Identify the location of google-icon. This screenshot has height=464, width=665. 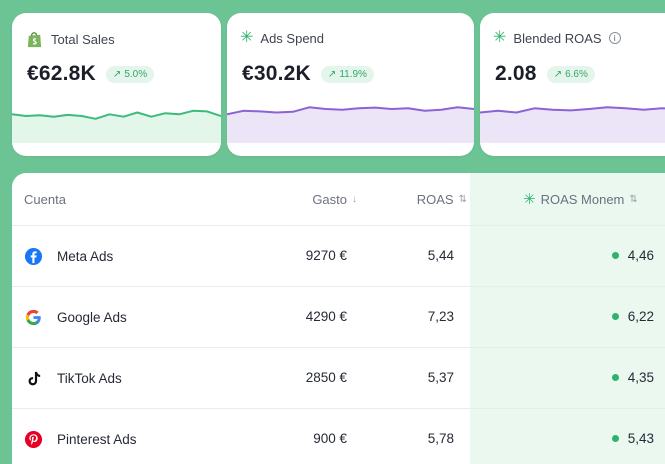
(33, 317).